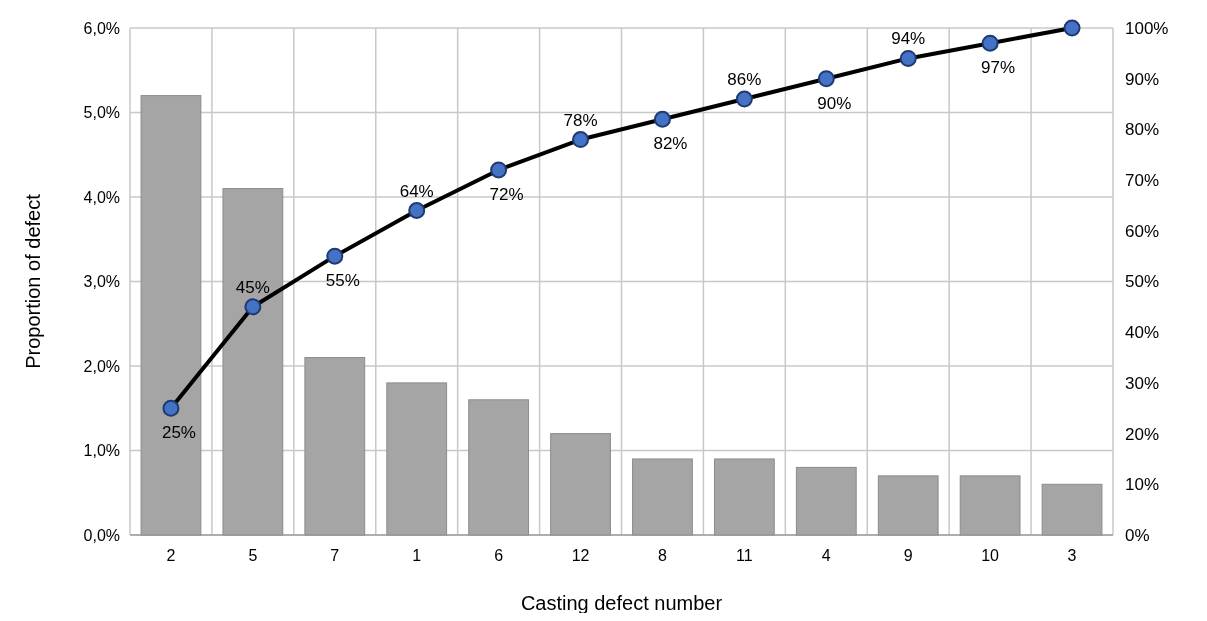  Describe the element at coordinates (834, 103) in the screenshot. I see `data-label: 90%` at that location.